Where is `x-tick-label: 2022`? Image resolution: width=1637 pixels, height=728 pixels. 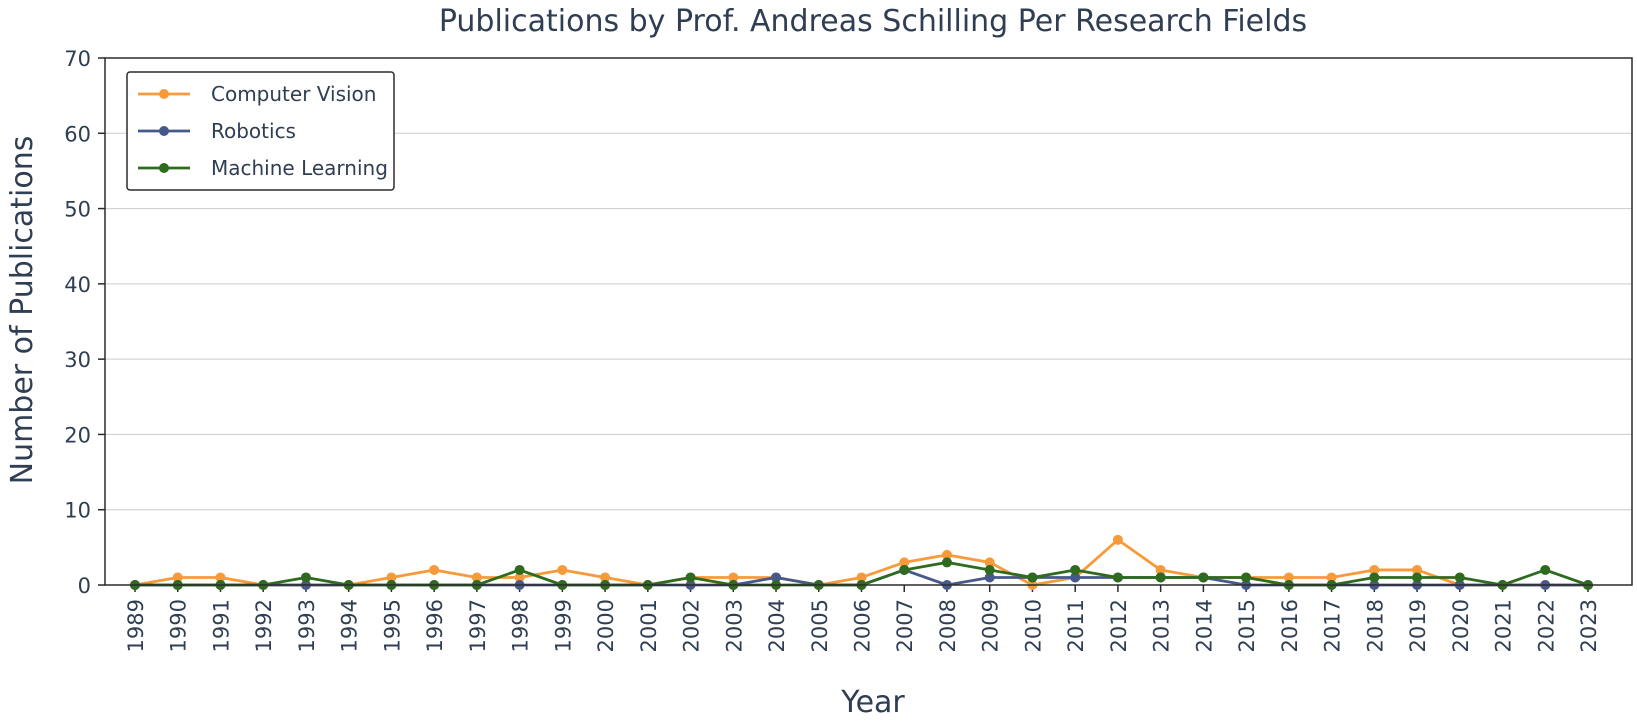 x-tick-label: 2022 is located at coordinates (1546, 625).